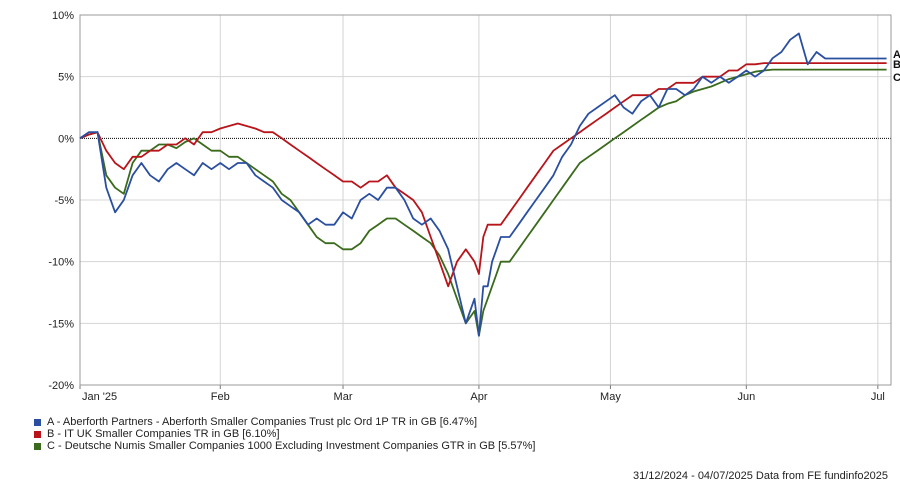 This screenshot has height=484, width=900. Describe the element at coordinates (37, 434) in the screenshot. I see `legend-swatch-b` at that location.